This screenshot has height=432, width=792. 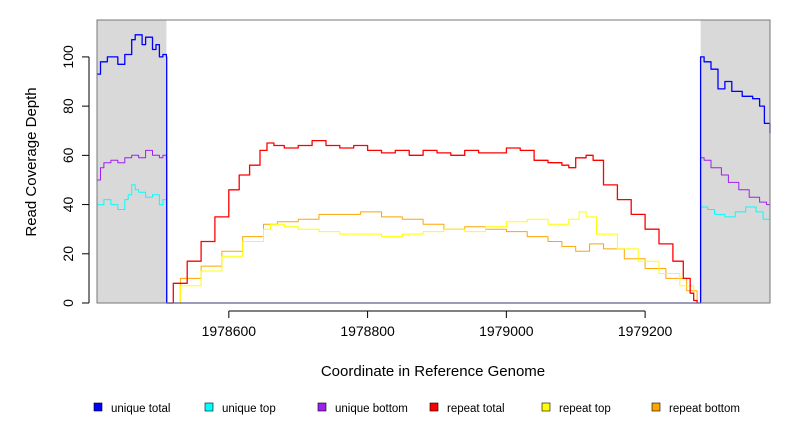 What do you see at coordinates (68, 106) in the screenshot?
I see `y-tick-label: 80` at bounding box center [68, 106].